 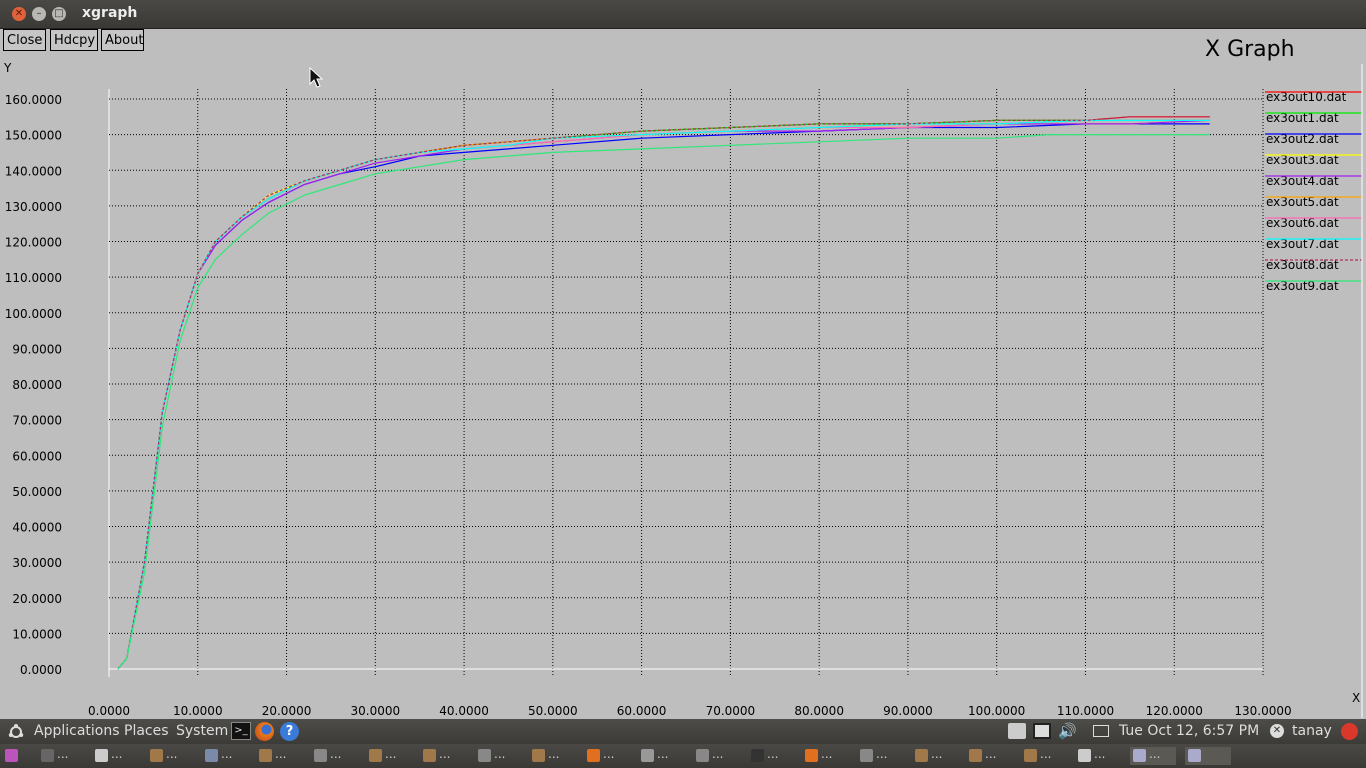 I want to click on volume-icon: 🔊, so click(x=1067, y=731).